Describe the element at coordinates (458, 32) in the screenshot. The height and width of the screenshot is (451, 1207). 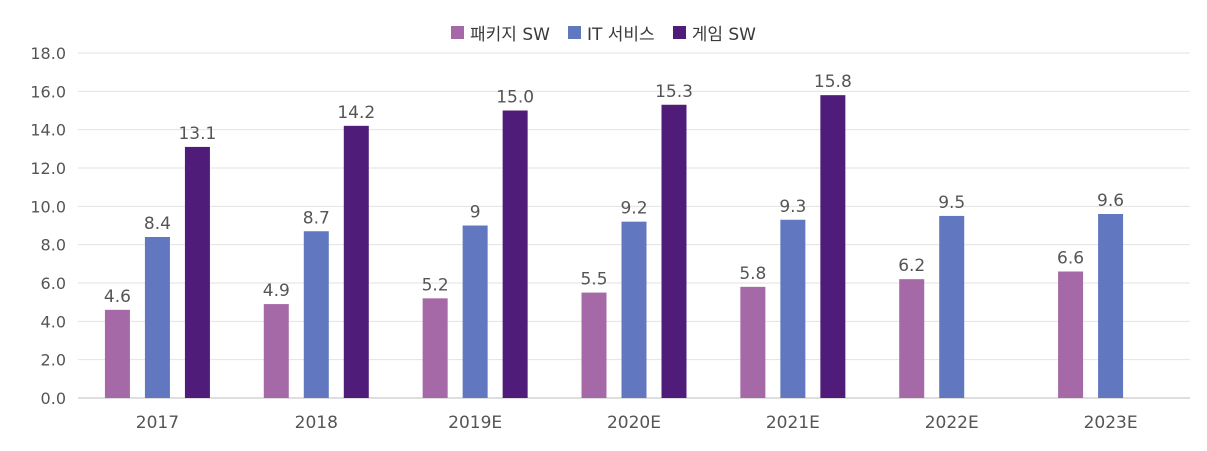
I see `legend-swatch-package-sw` at that location.